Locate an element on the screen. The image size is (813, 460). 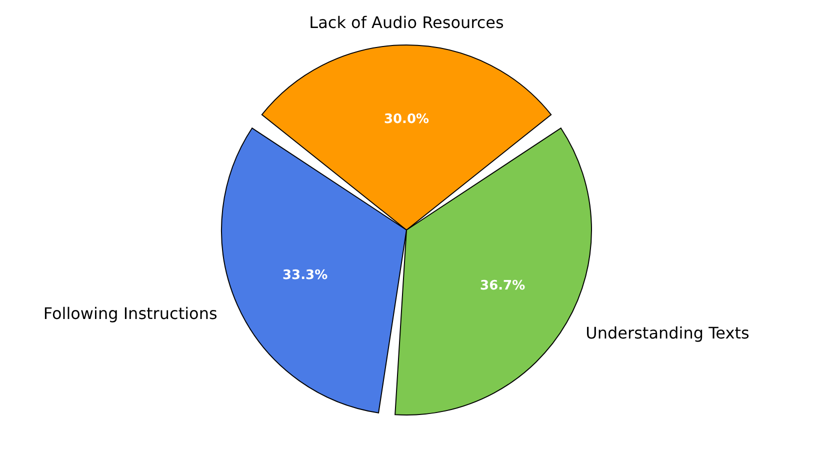
slice-label: Lack of Audio Resources is located at coordinates (406, 22).